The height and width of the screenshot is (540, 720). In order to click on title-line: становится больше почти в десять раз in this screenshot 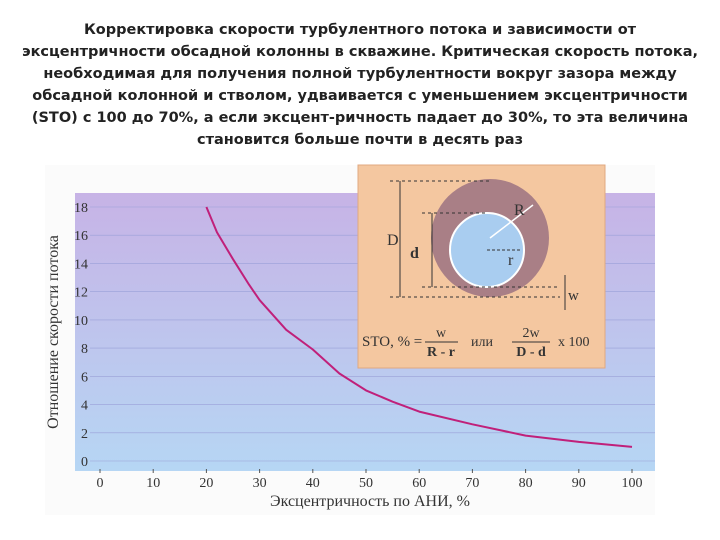, I will do `click(360, 140)`.